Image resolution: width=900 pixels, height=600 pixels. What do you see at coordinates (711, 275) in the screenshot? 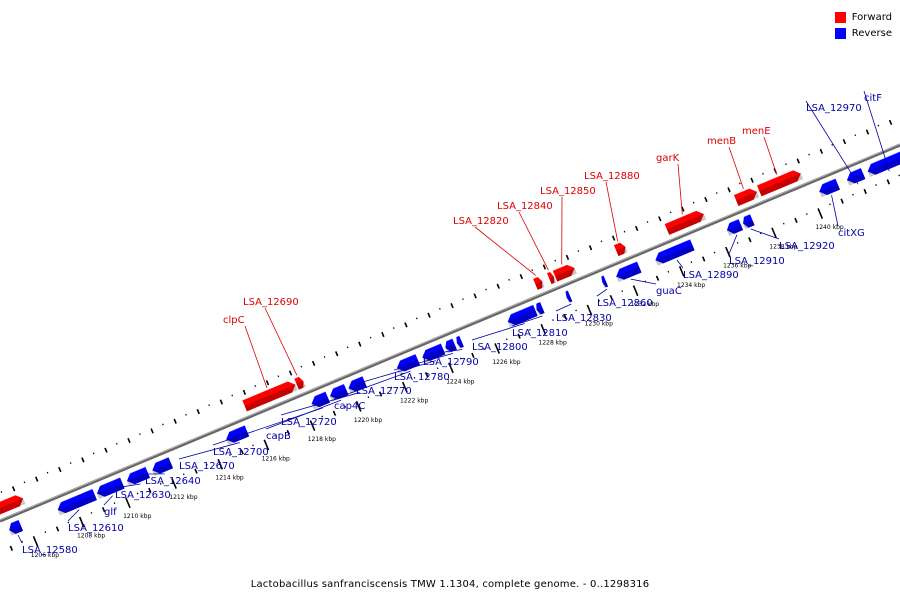
I see `gene-label-LSA_12890: LSA_12890` at bounding box center [711, 275].